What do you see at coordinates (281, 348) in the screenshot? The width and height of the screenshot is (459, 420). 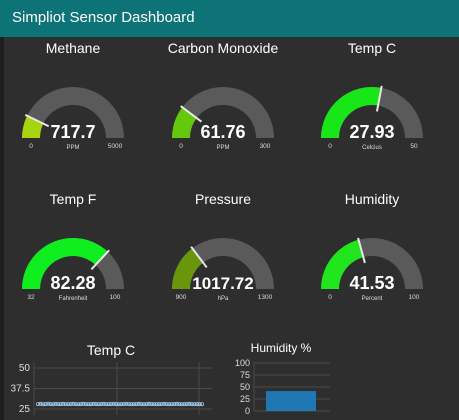 I see `humidity-chart-title: Humidity %` at bounding box center [281, 348].